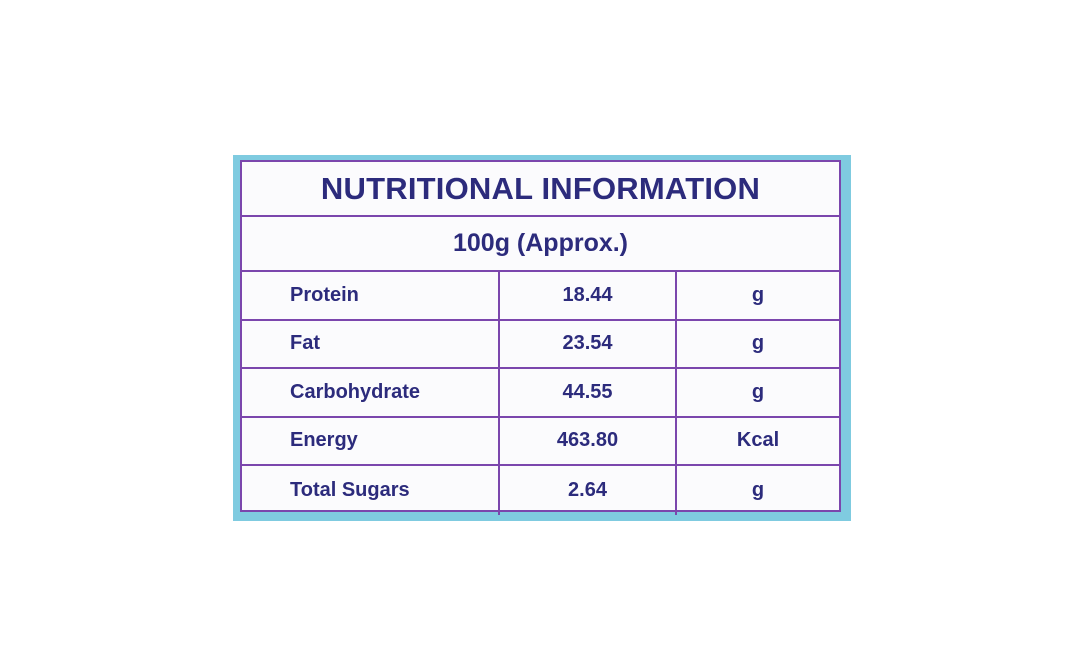  Describe the element at coordinates (371, 392) in the screenshot. I see `nutrient-name: Carbohydrate` at that location.